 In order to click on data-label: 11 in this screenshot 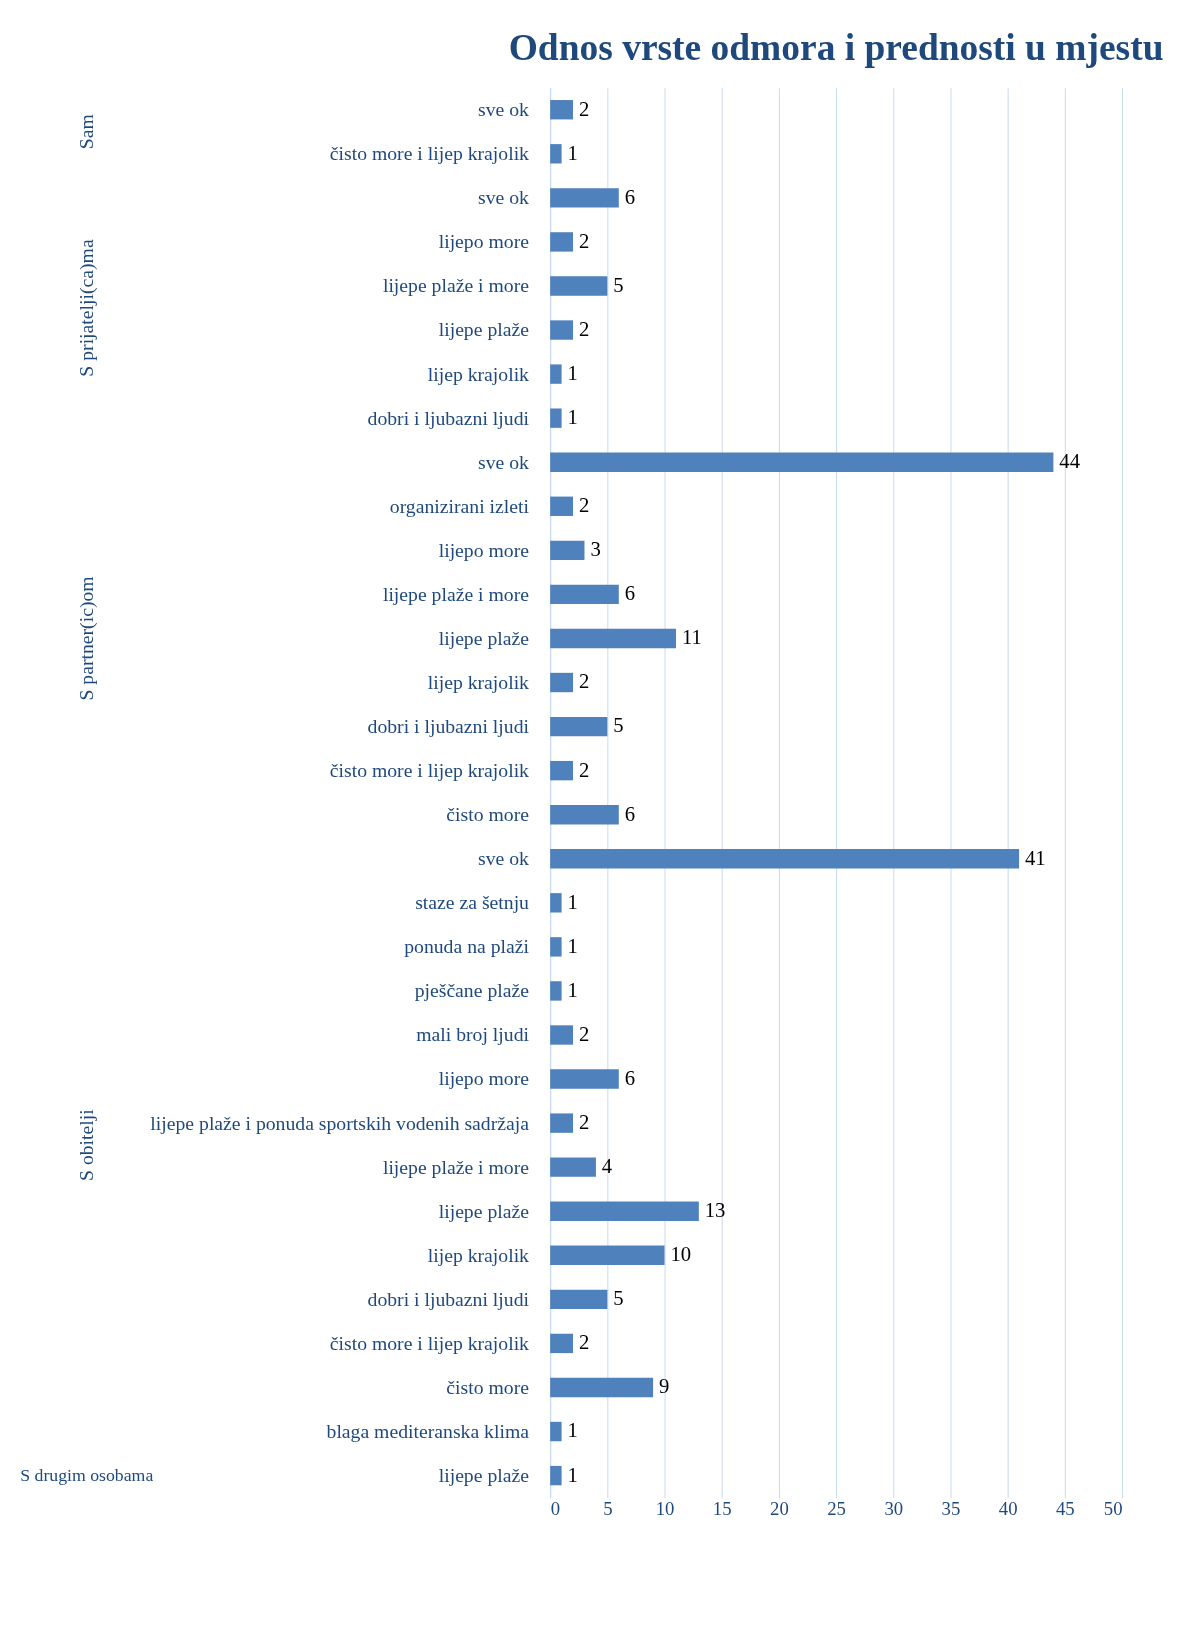, I will do `click(691, 637)`.